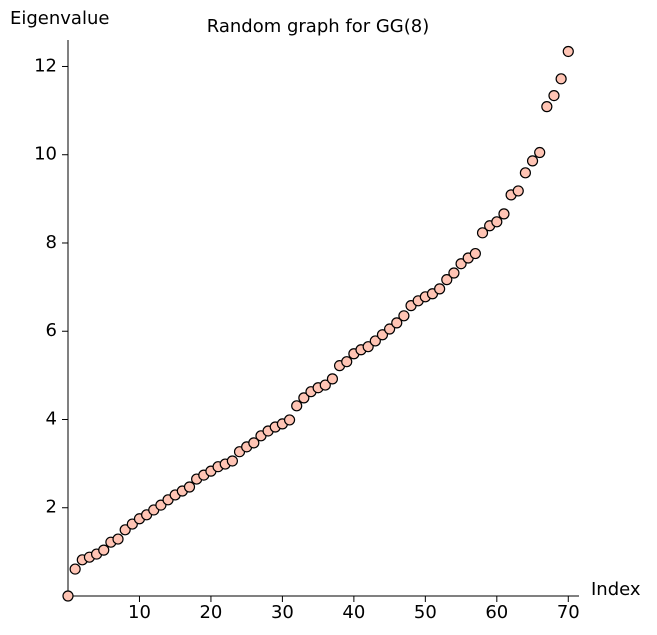 This screenshot has width=657, height=635. What do you see at coordinates (353, 612) in the screenshot?
I see `x-tick-label: 40` at bounding box center [353, 612].